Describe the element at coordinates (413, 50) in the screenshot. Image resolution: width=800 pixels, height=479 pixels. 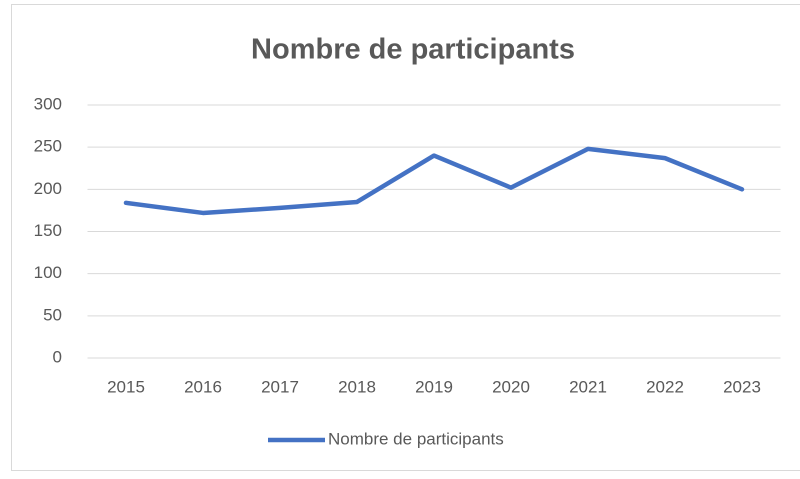
I see `chart-title: Nombre de participants` at that location.